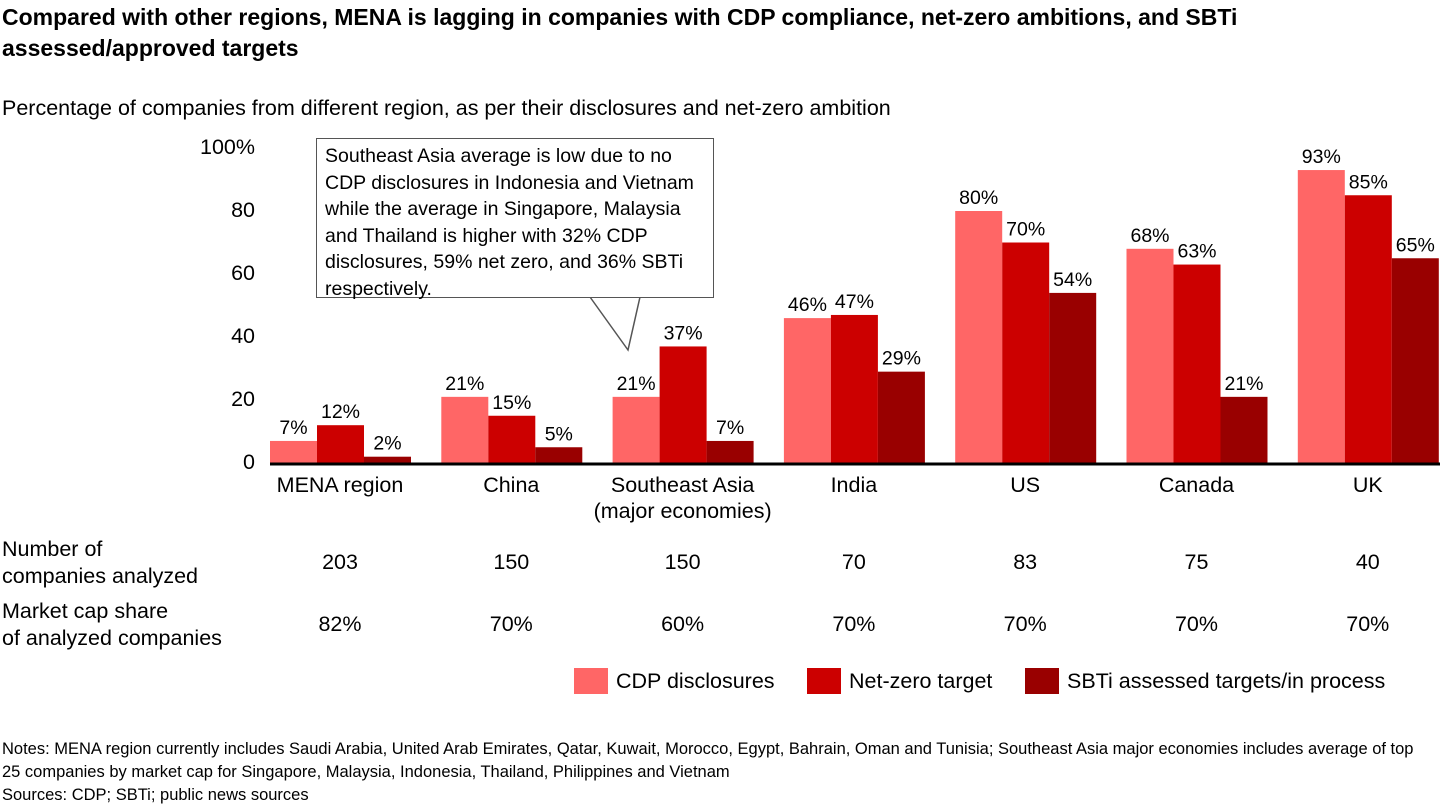 This screenshot has width=1440, height=810. I want to click on table-cell: 70, so click(853, 562).